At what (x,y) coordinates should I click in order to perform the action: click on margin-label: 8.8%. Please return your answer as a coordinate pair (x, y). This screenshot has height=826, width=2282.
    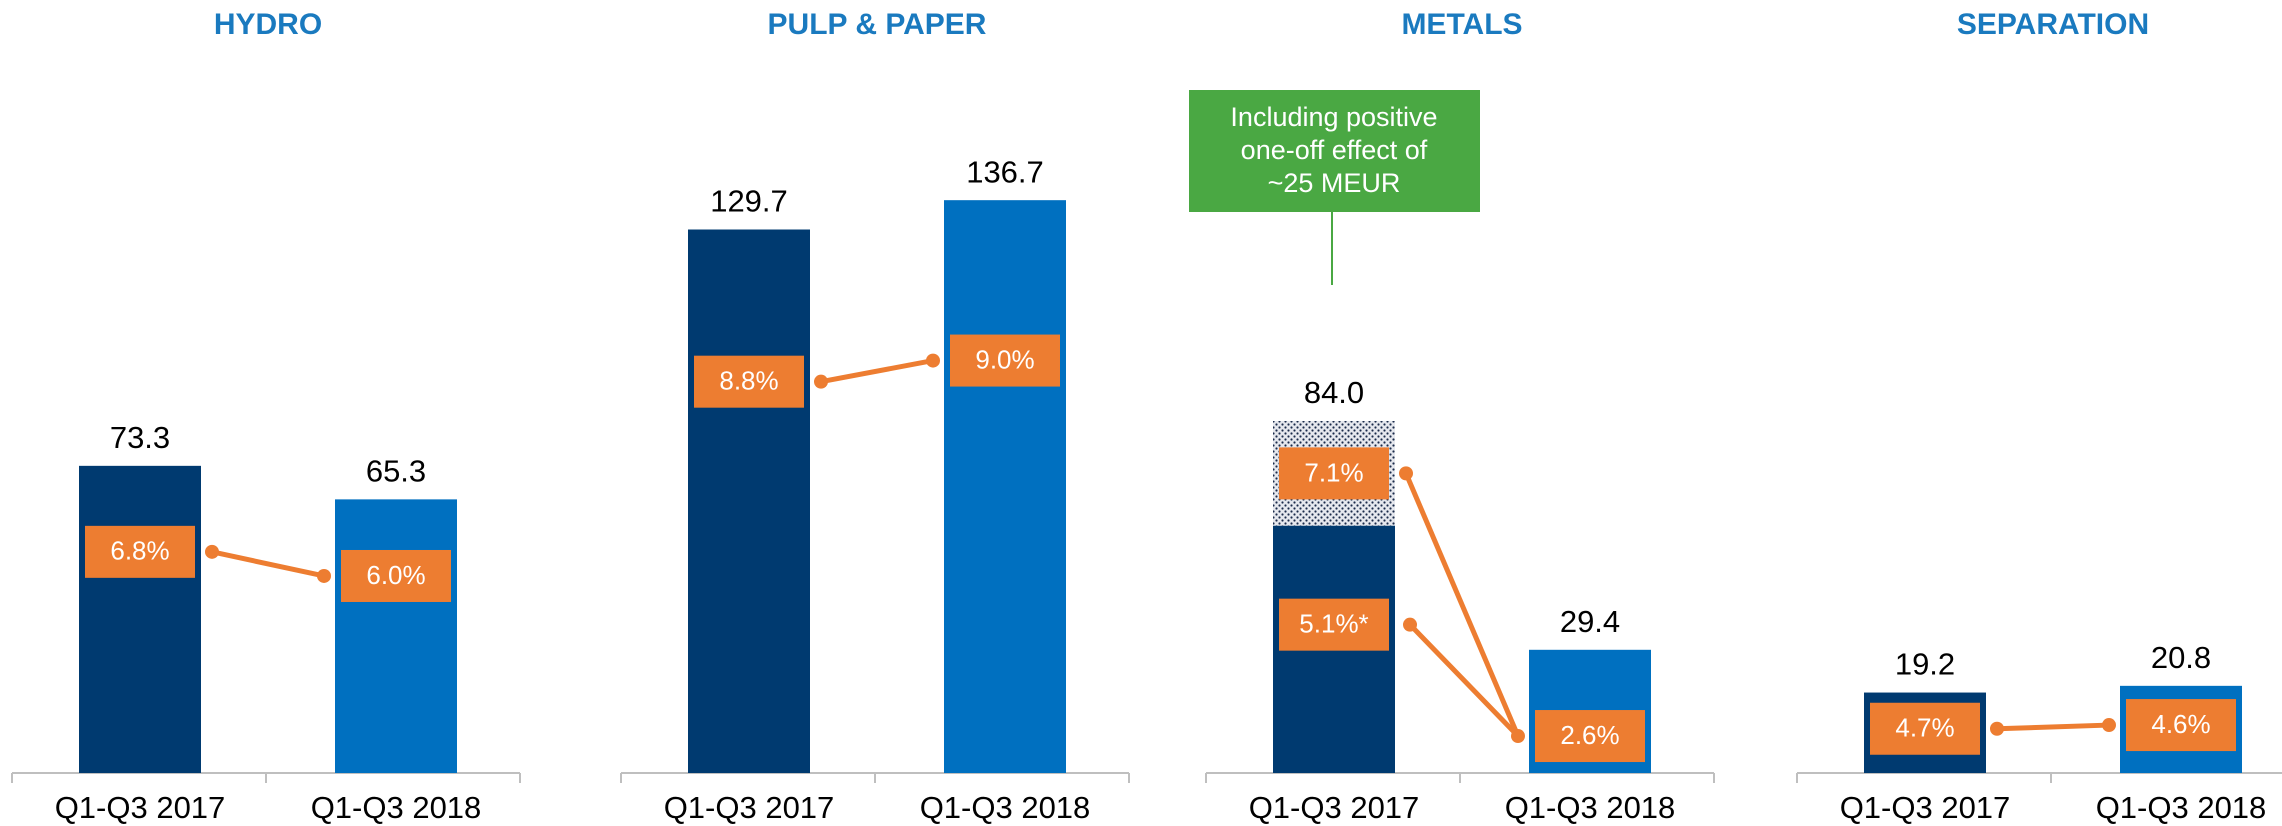
    Looking at the image, I should click on (748, 381).